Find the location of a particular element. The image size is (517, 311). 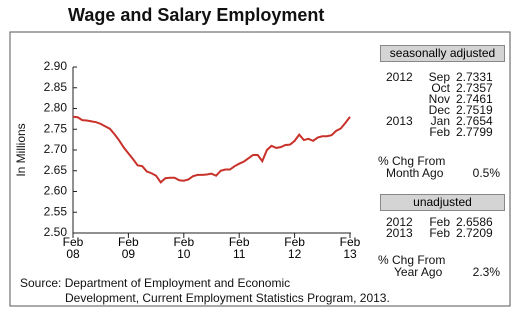

panel-month: Nov is located at coordinates (439, 99).